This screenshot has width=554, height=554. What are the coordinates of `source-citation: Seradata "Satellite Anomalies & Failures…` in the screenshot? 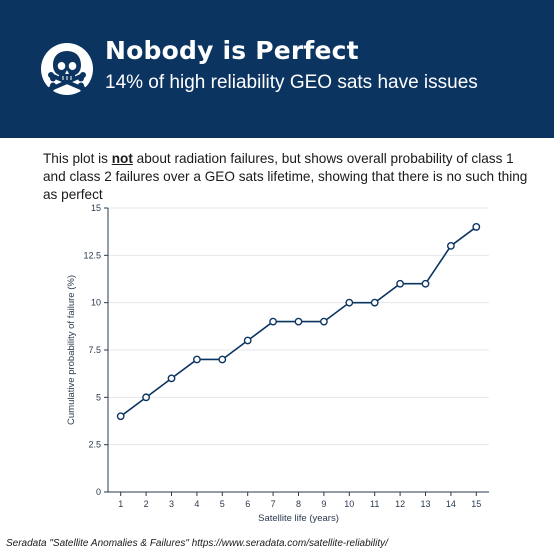 It's located at (197, 543).